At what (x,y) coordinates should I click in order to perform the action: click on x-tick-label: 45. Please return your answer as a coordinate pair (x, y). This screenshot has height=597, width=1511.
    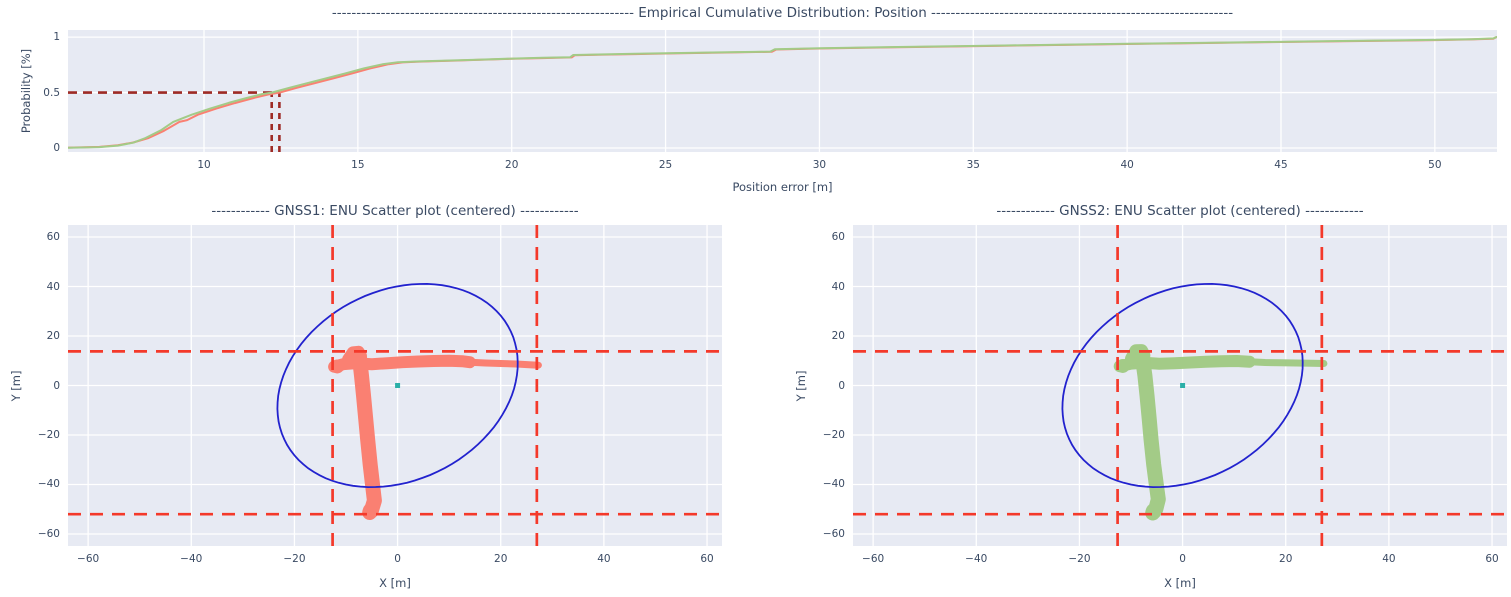
    Looking at the image, I should click on (1281, 165).